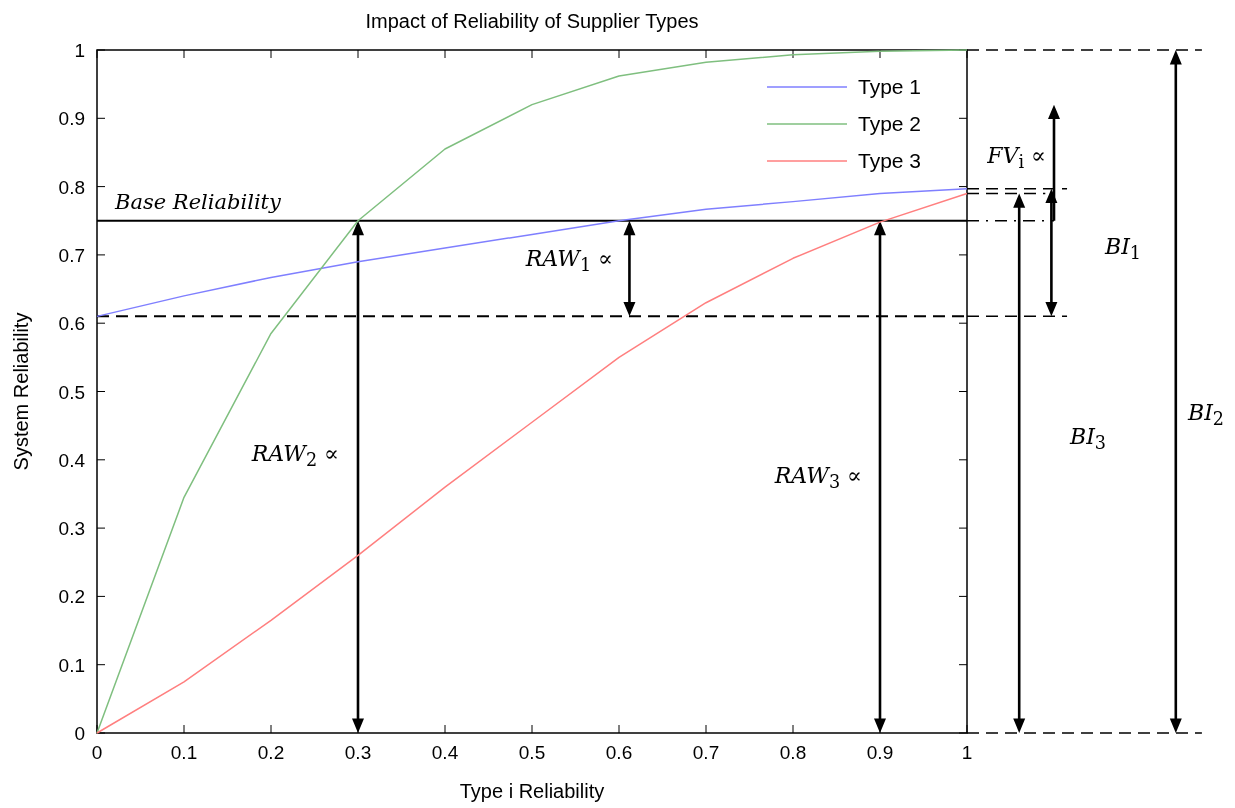 This screenshot has height=808, width=1235. What do you see at coordinates (706, 752) in the screenshot?
I see `x-tick-label: 0.7` at bounding box center [706, 752].